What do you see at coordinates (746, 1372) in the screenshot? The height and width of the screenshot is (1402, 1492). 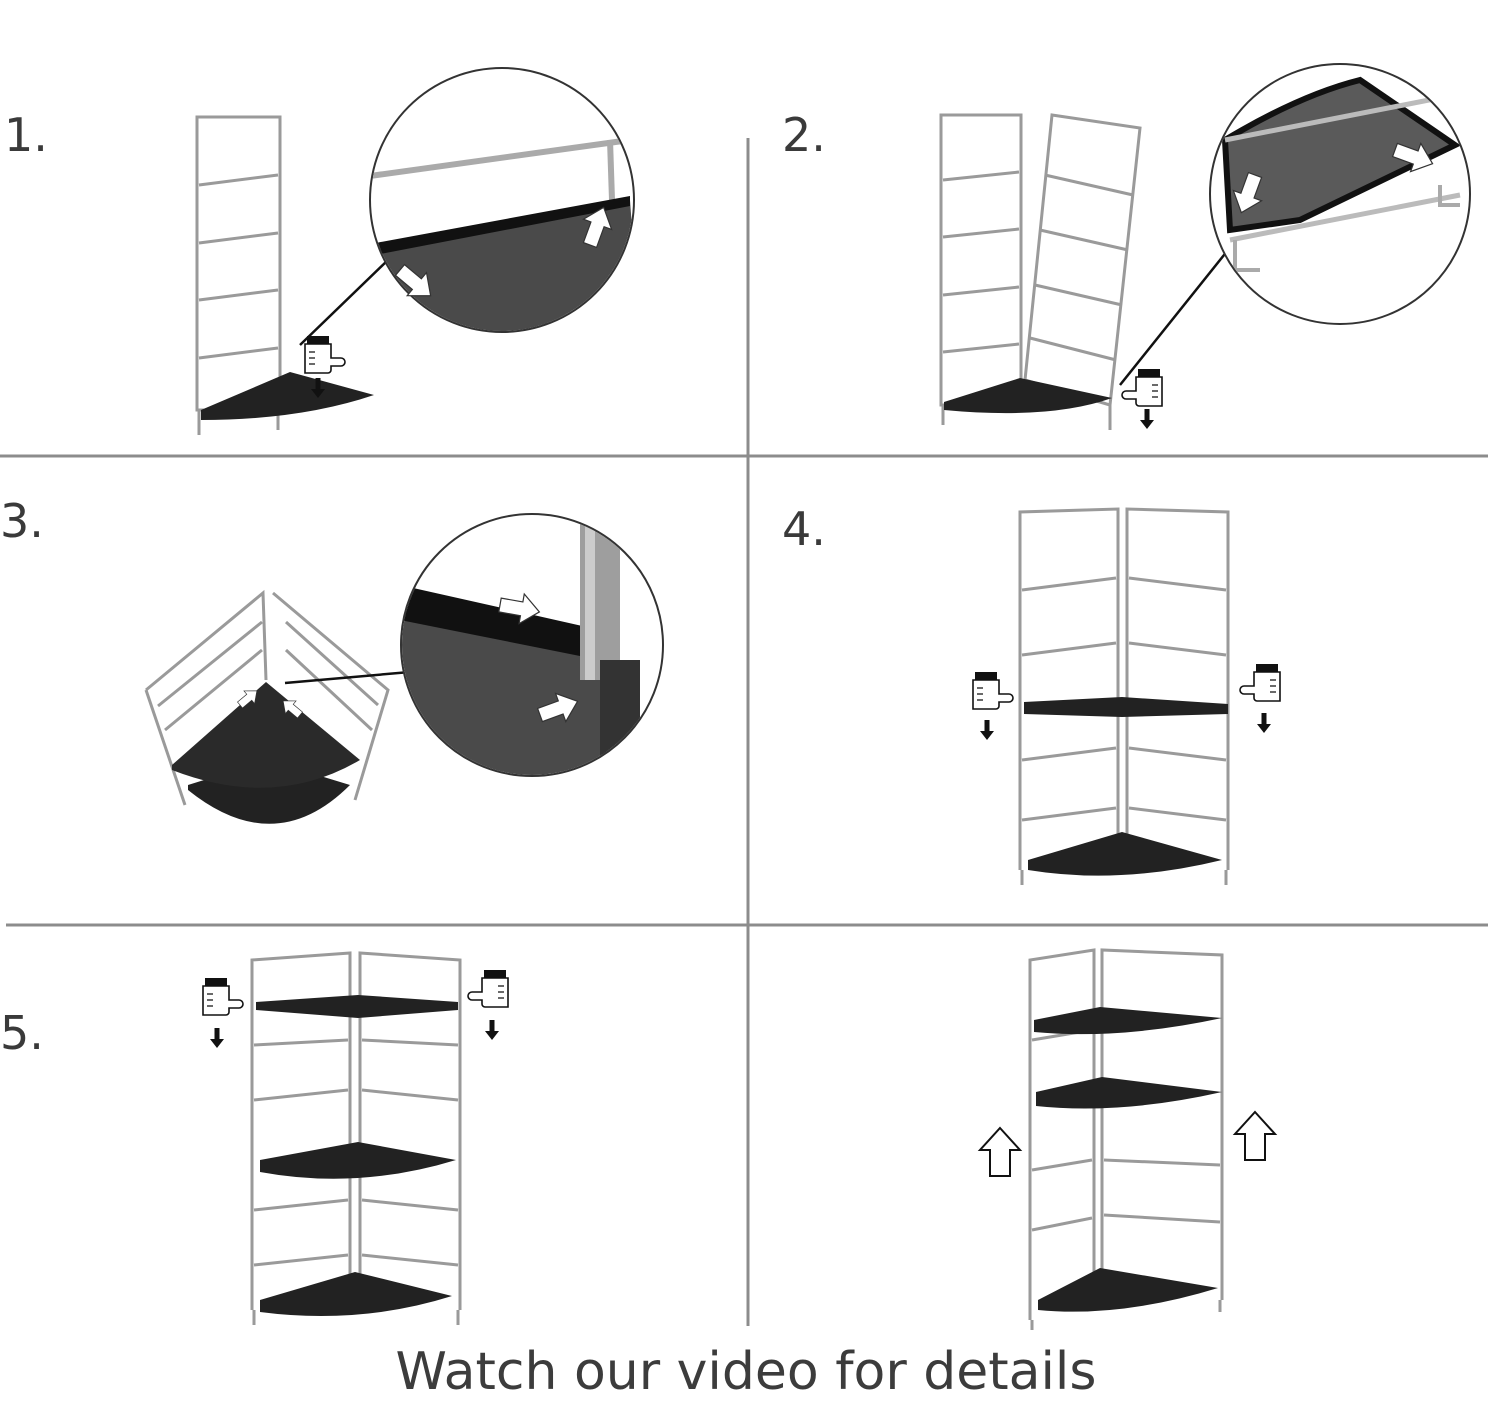 I see `video-cta-text: Watch our video for details` at bounding box center [746, 1372].